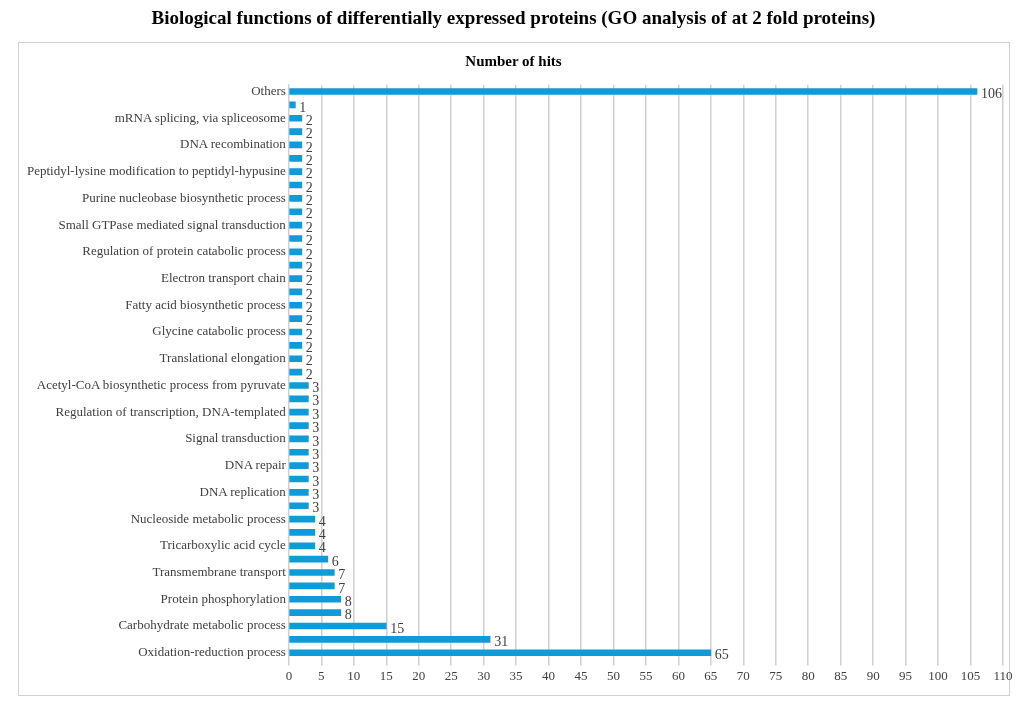  Describe the element at coordinates (501, 642) in the screenshot. I see `data-label: 31` at that location.